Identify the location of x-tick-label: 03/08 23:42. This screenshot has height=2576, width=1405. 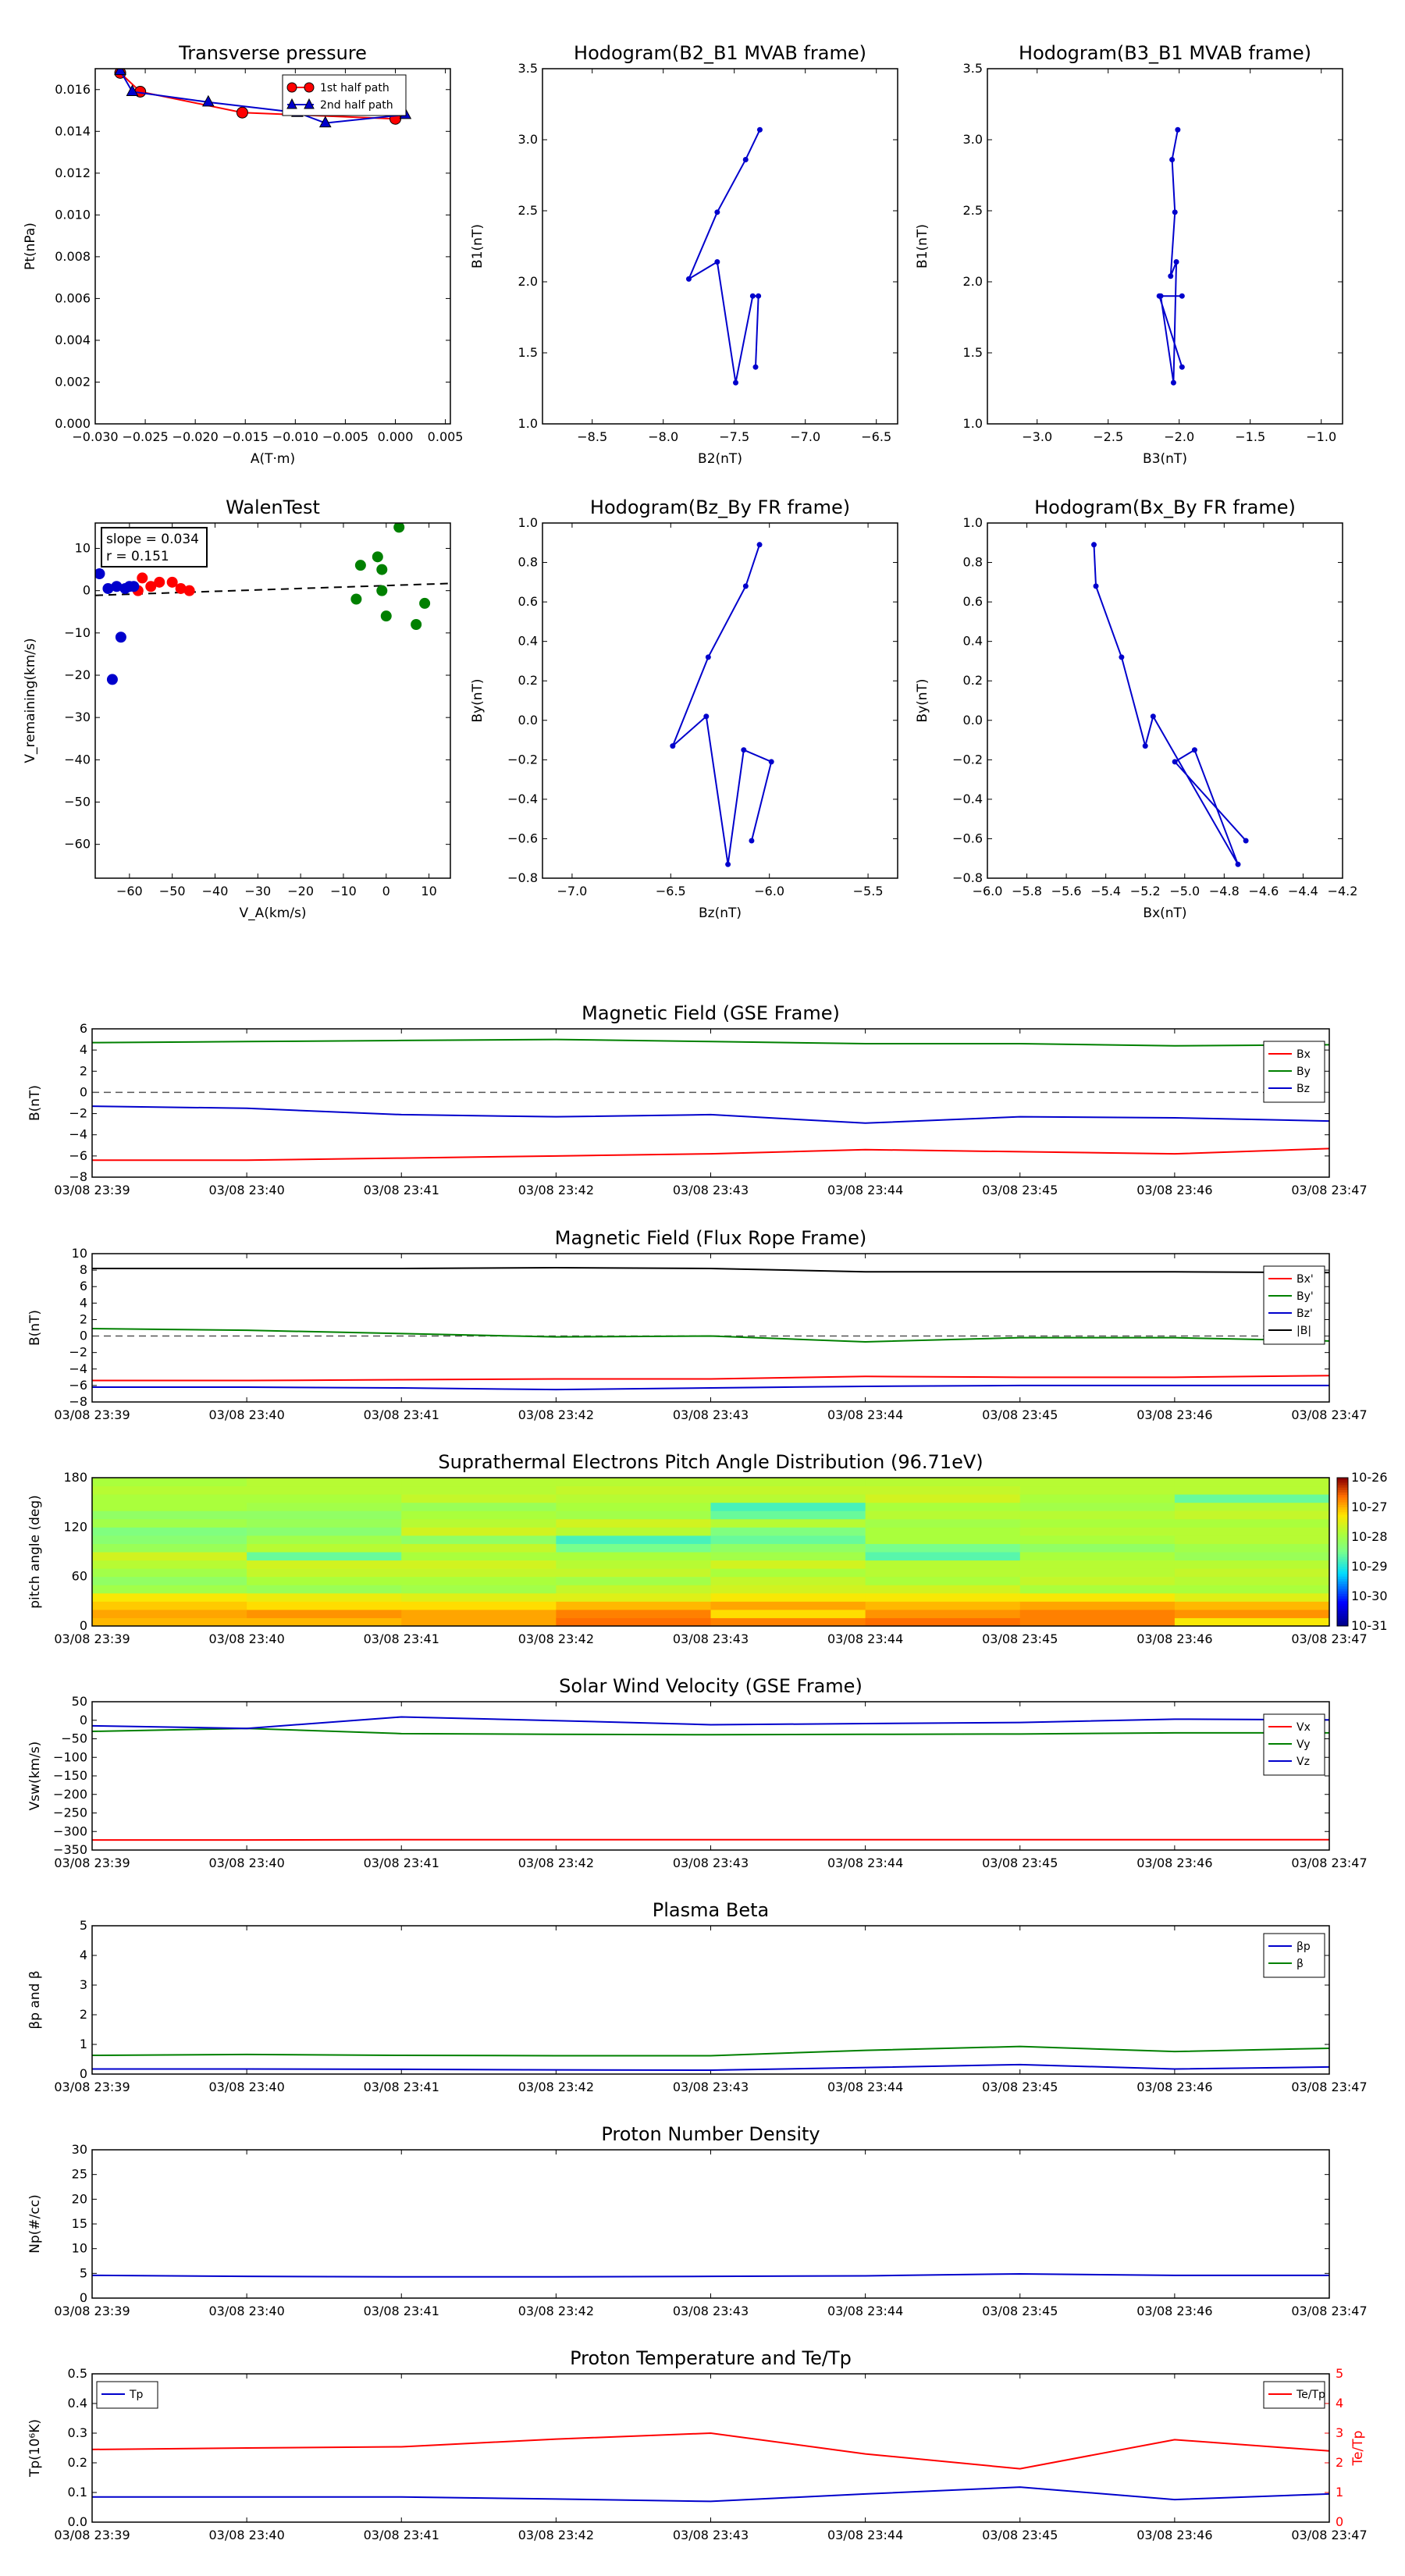
(556, 1414).